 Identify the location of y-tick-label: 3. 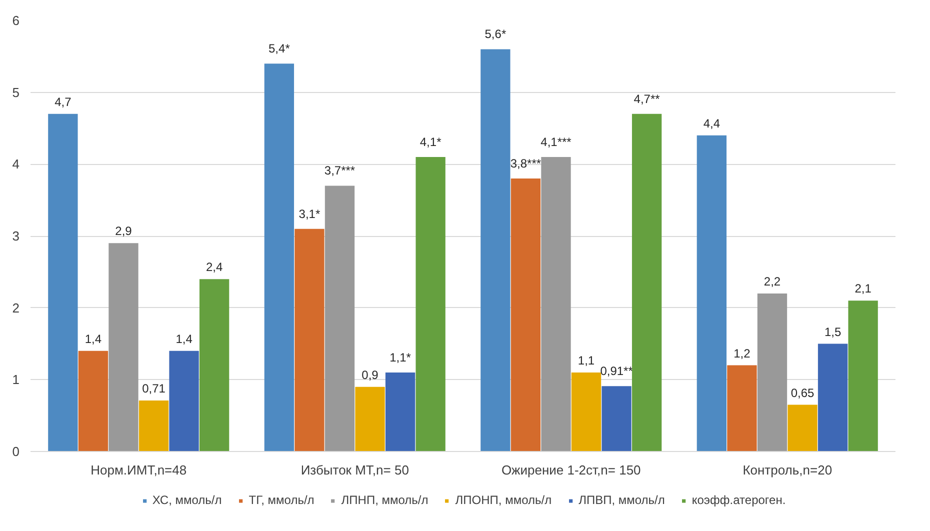
(16, 236).